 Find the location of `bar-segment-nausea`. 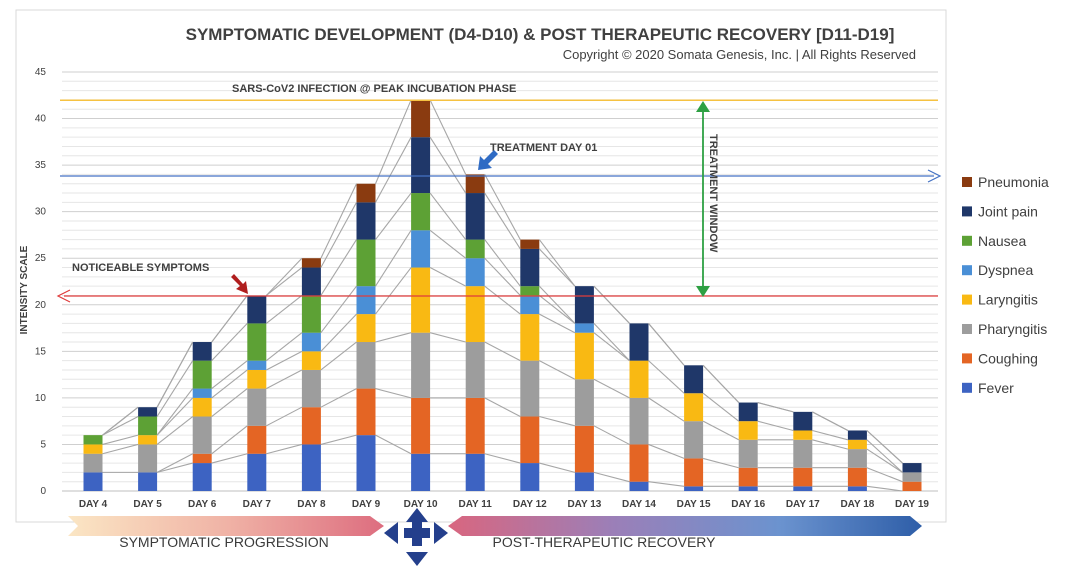

bar-segment-nausea is located at coordinates (421, 212).